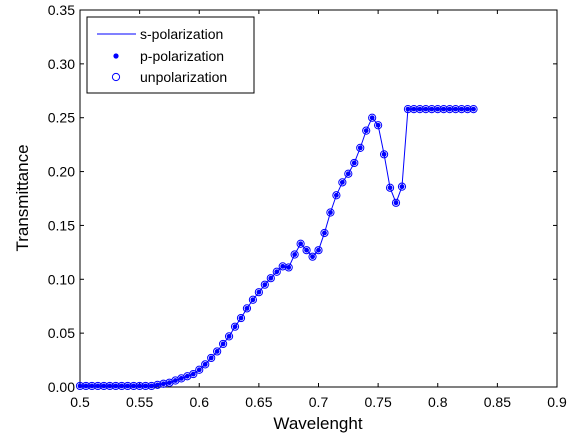 This screenshot has width=576, height=436. What do you see at coordinates (22, 197) in the screenshot?
I see `y-axis-label: Transmittance` at bounding box center [22, 197].